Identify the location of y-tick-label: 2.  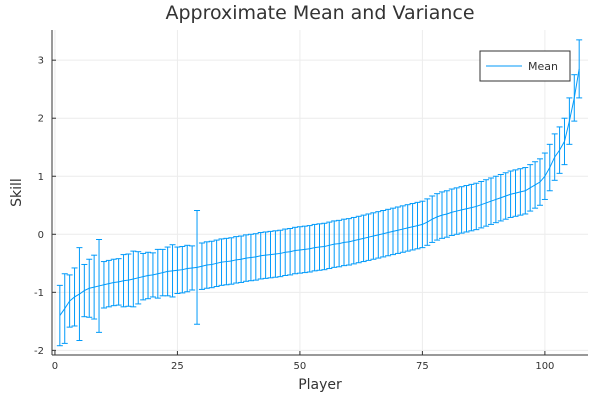
(41, 119).